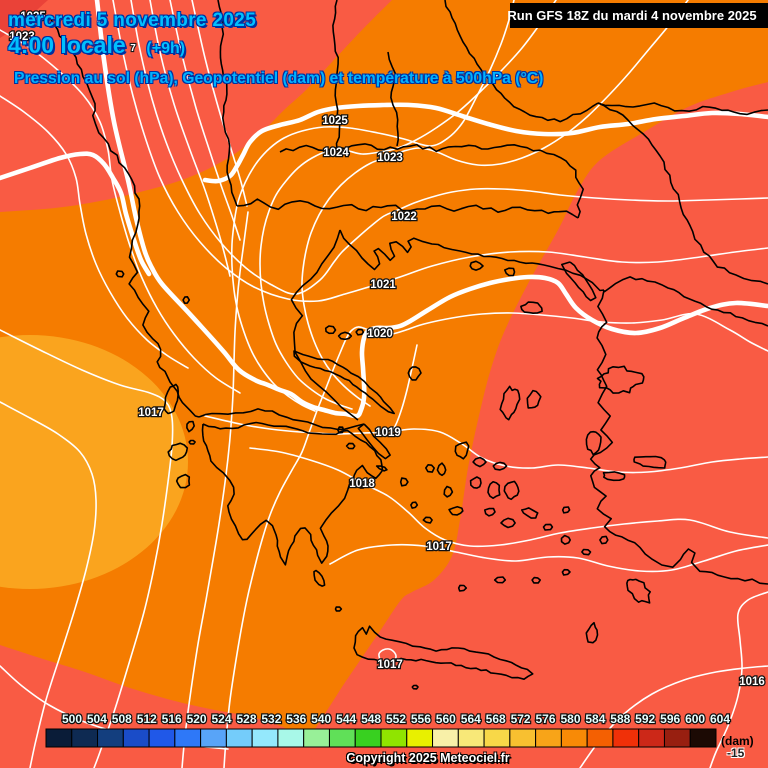  Describe the element at coordinates (97, 719) in the screenshot. I see `svg-text: 504` at that location.